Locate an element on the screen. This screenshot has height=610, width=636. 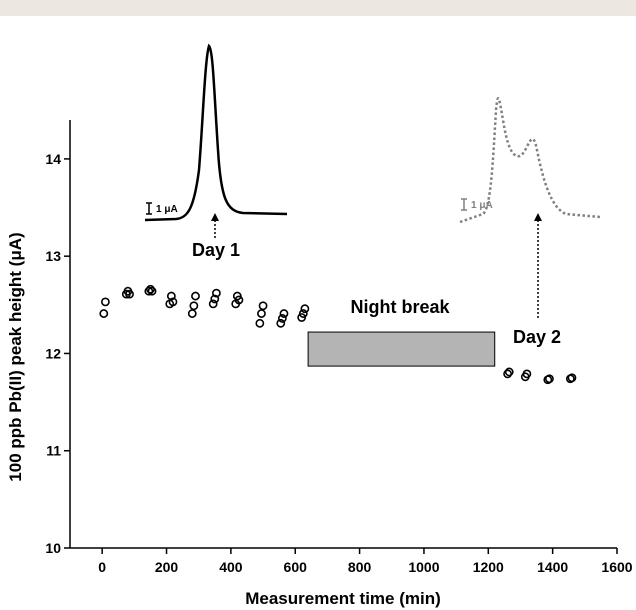
x-tick-label: 600 is located at coordinates (296, 567).